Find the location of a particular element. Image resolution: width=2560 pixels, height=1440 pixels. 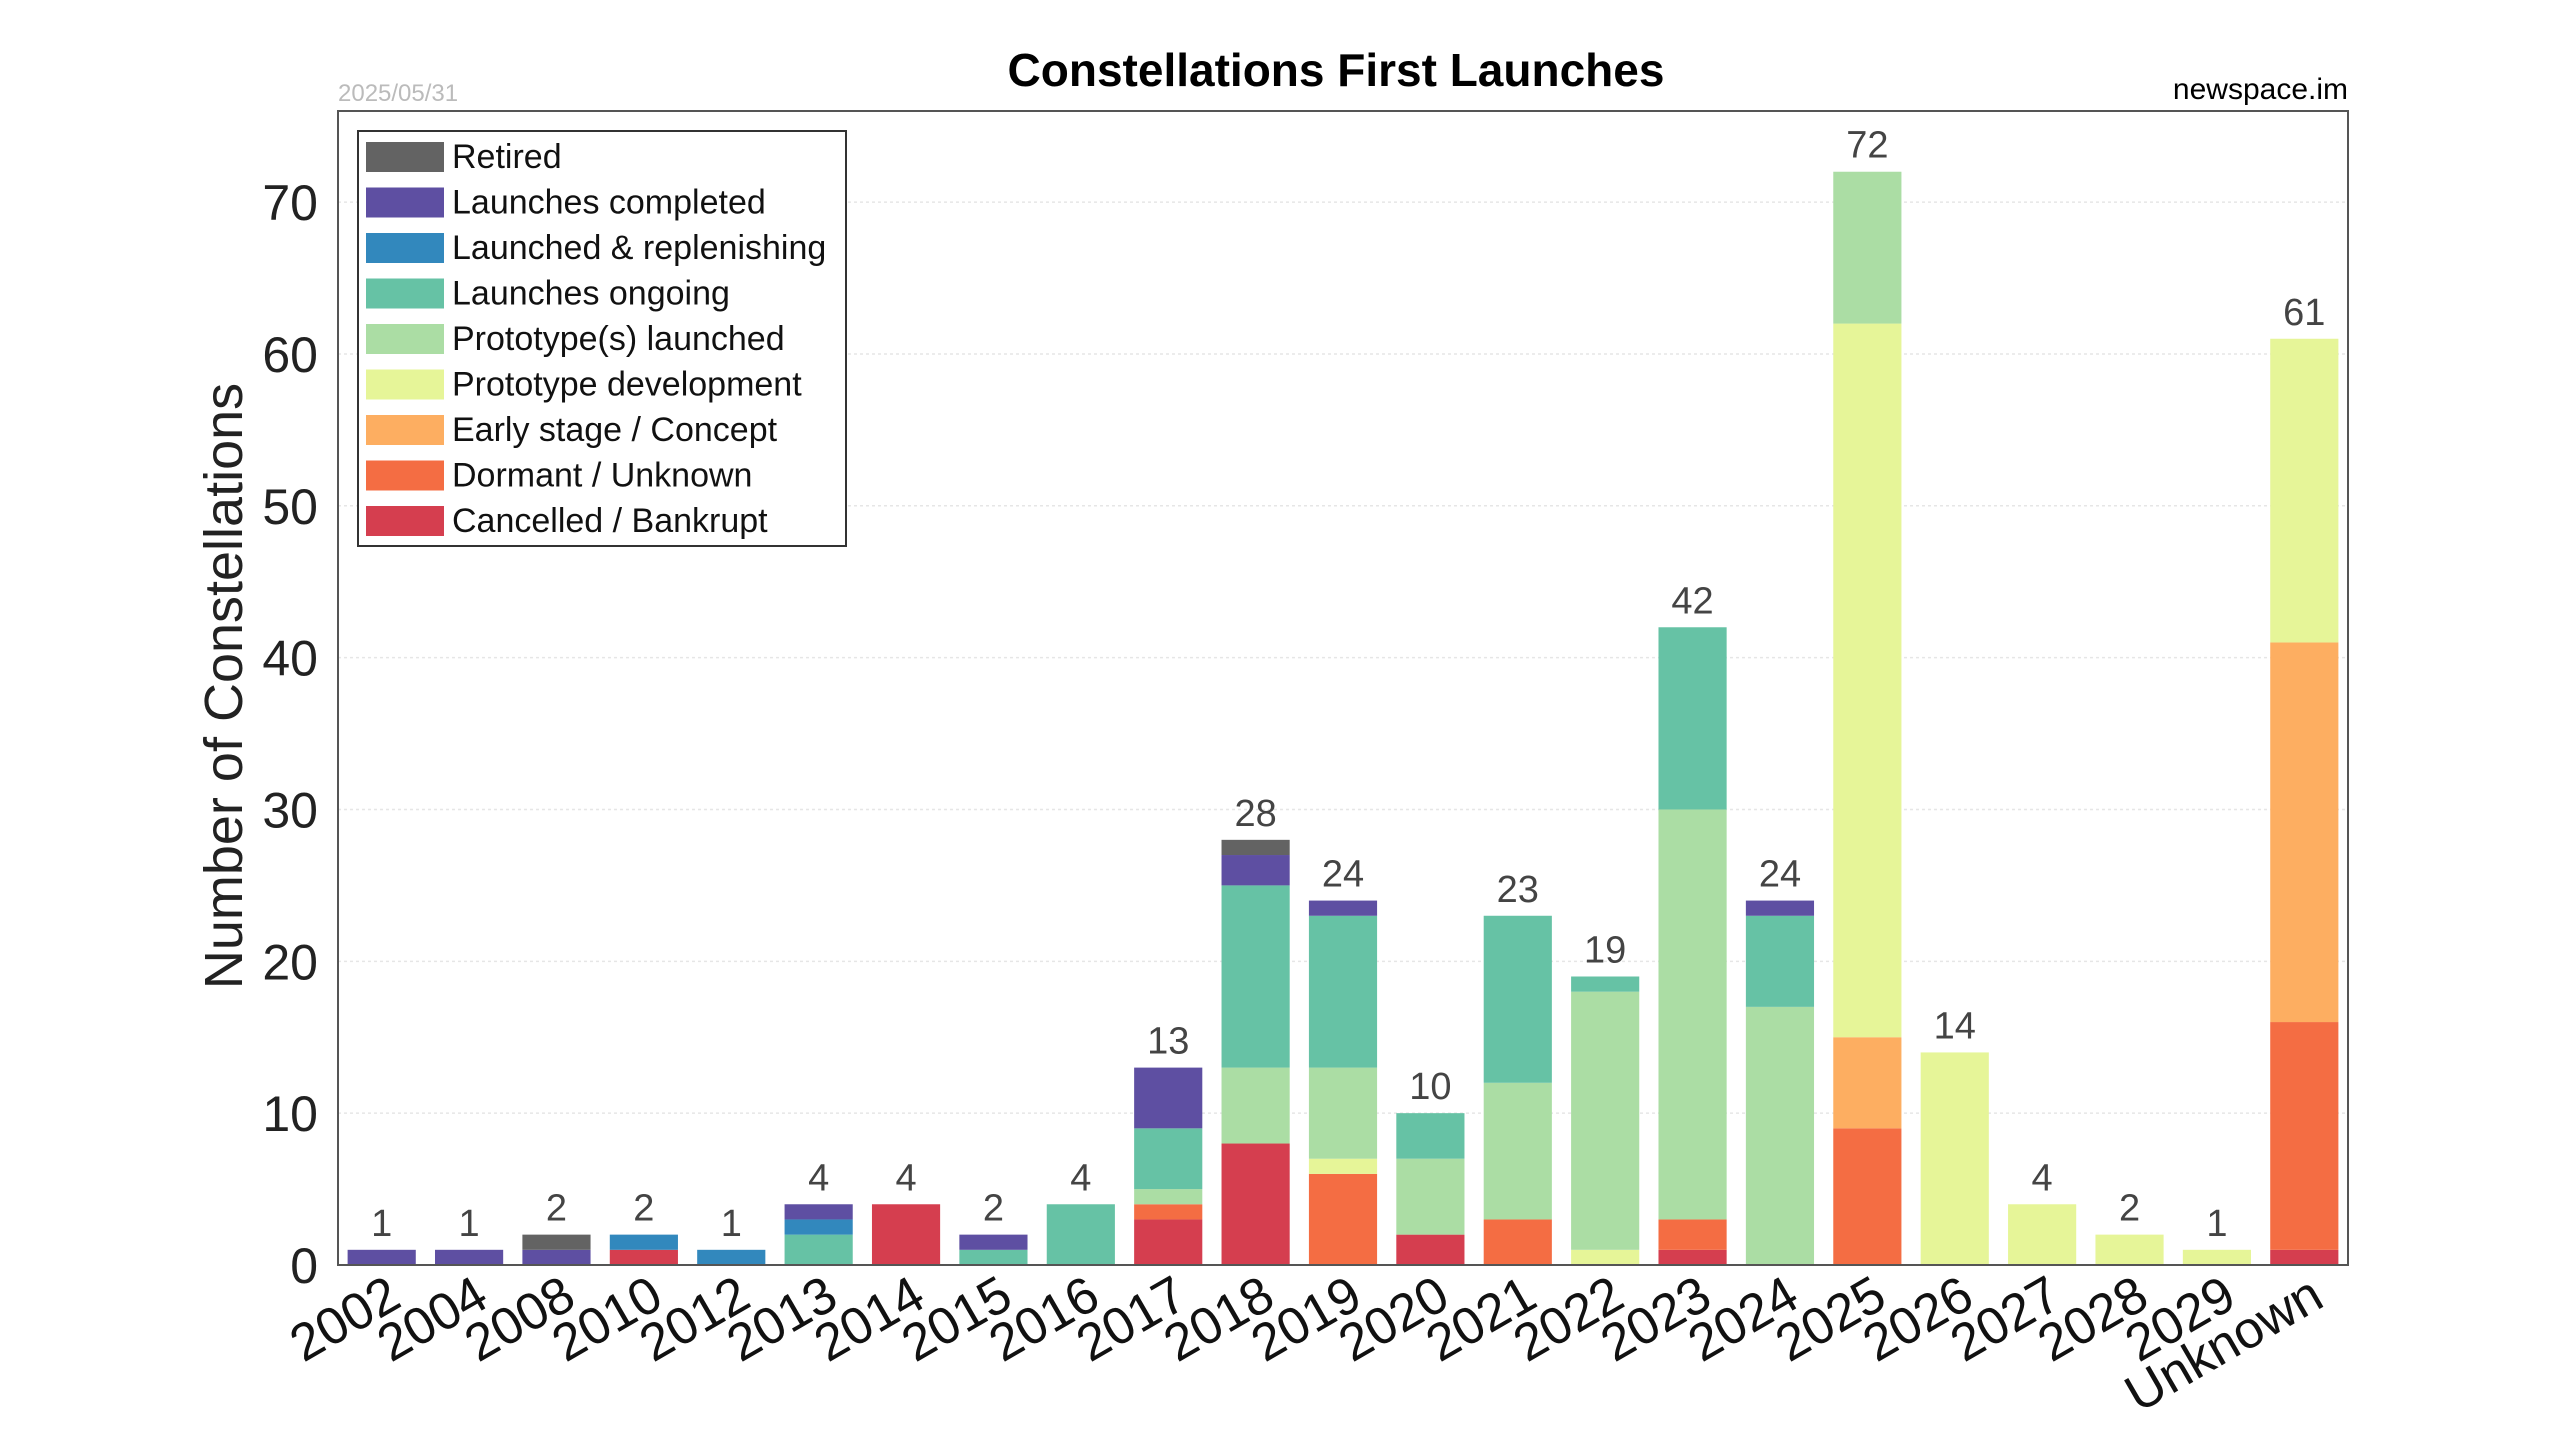

y-axis-label: Number of Constellations is located at coordinates (224, 686).